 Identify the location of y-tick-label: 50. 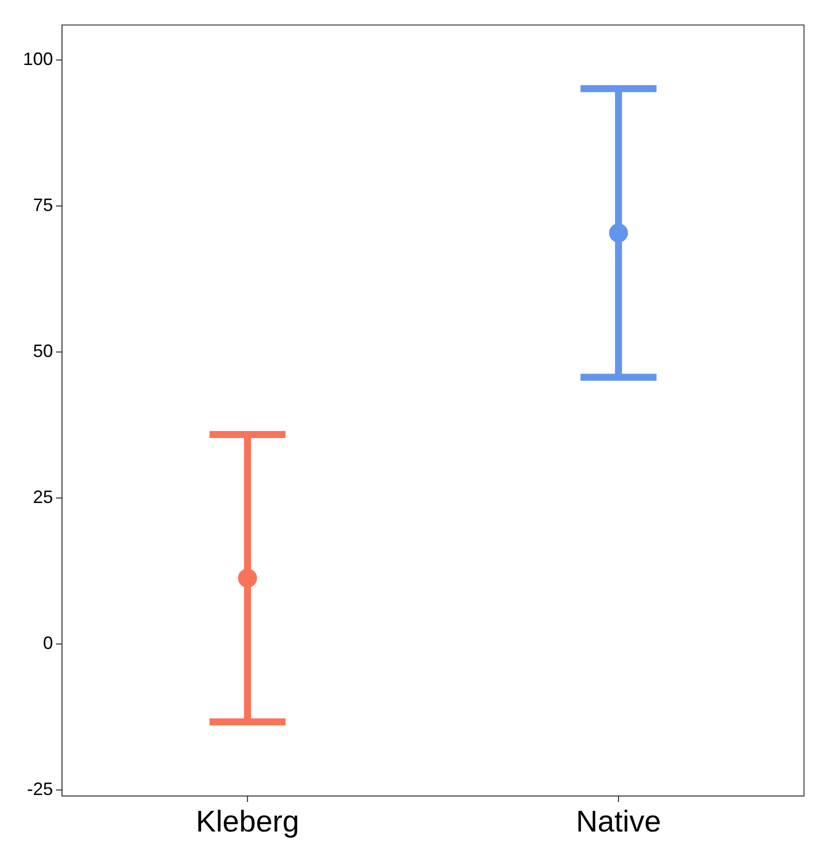
(43, 351).